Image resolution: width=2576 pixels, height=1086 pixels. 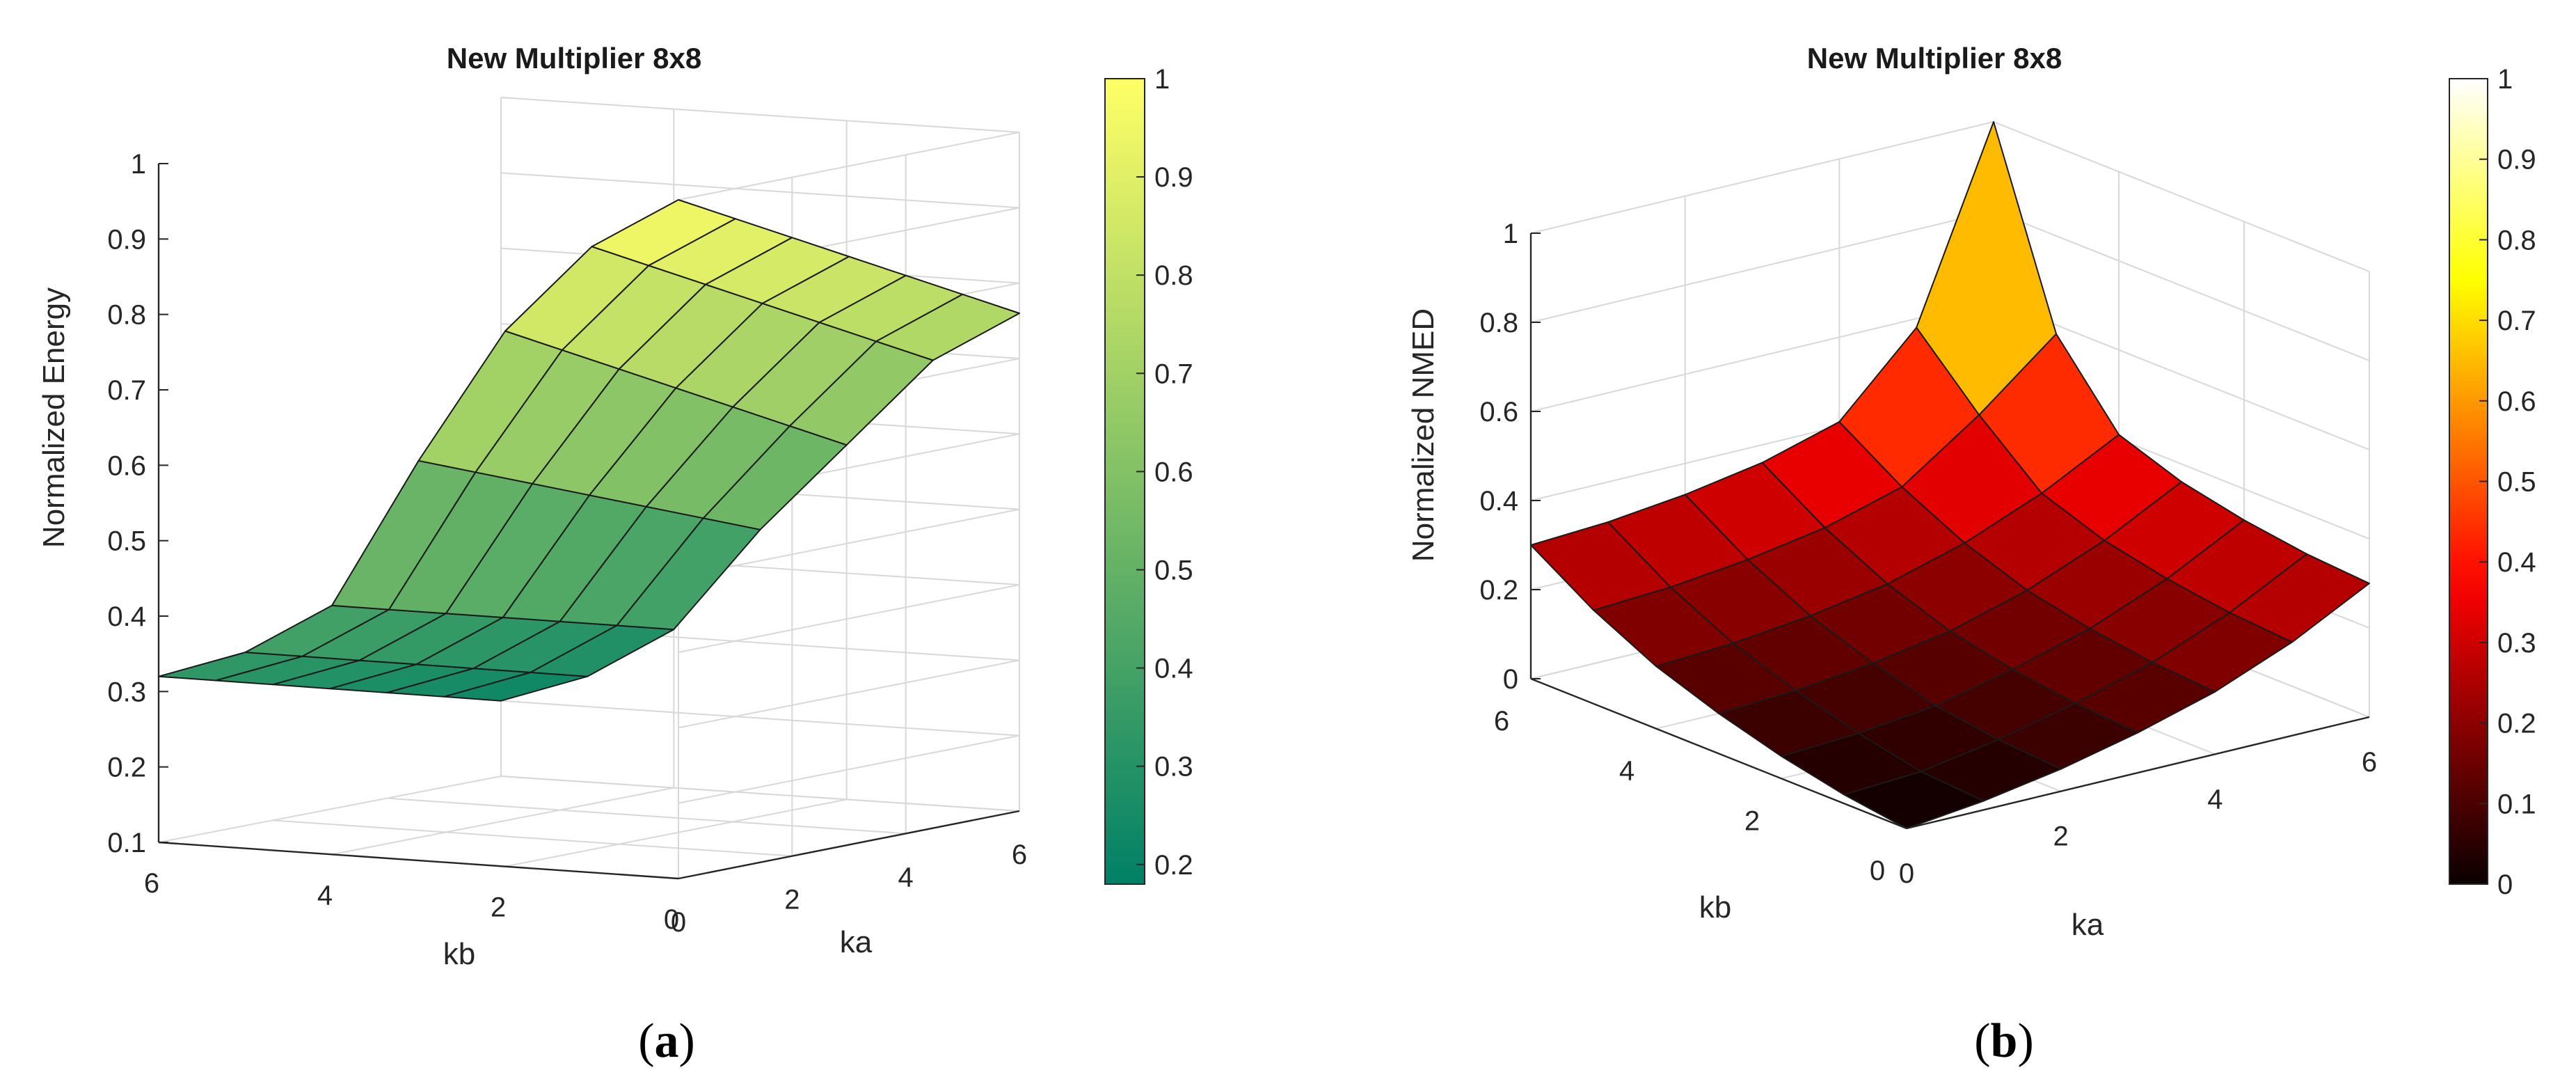 I want to click on panel-label-a: (a), so click(x=666, y=1041).